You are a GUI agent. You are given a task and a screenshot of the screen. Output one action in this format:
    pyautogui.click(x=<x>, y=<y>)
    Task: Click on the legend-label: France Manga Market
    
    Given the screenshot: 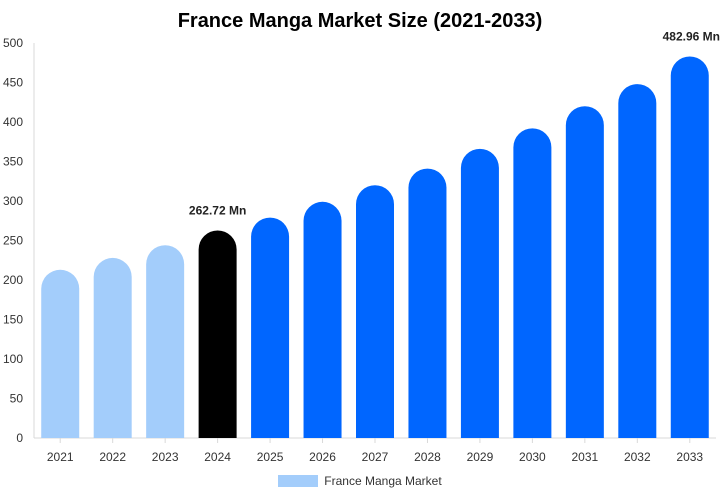 What is the action you would take?
    pyautogui.click(x=383, y=481)
    